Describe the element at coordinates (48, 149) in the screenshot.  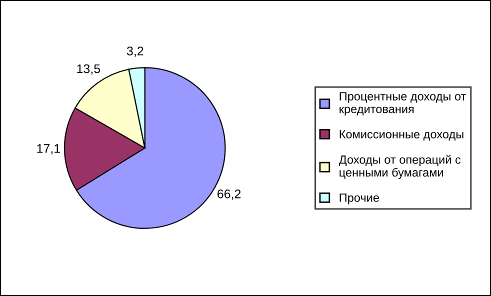
I see `data-label: 17,1` at that location.